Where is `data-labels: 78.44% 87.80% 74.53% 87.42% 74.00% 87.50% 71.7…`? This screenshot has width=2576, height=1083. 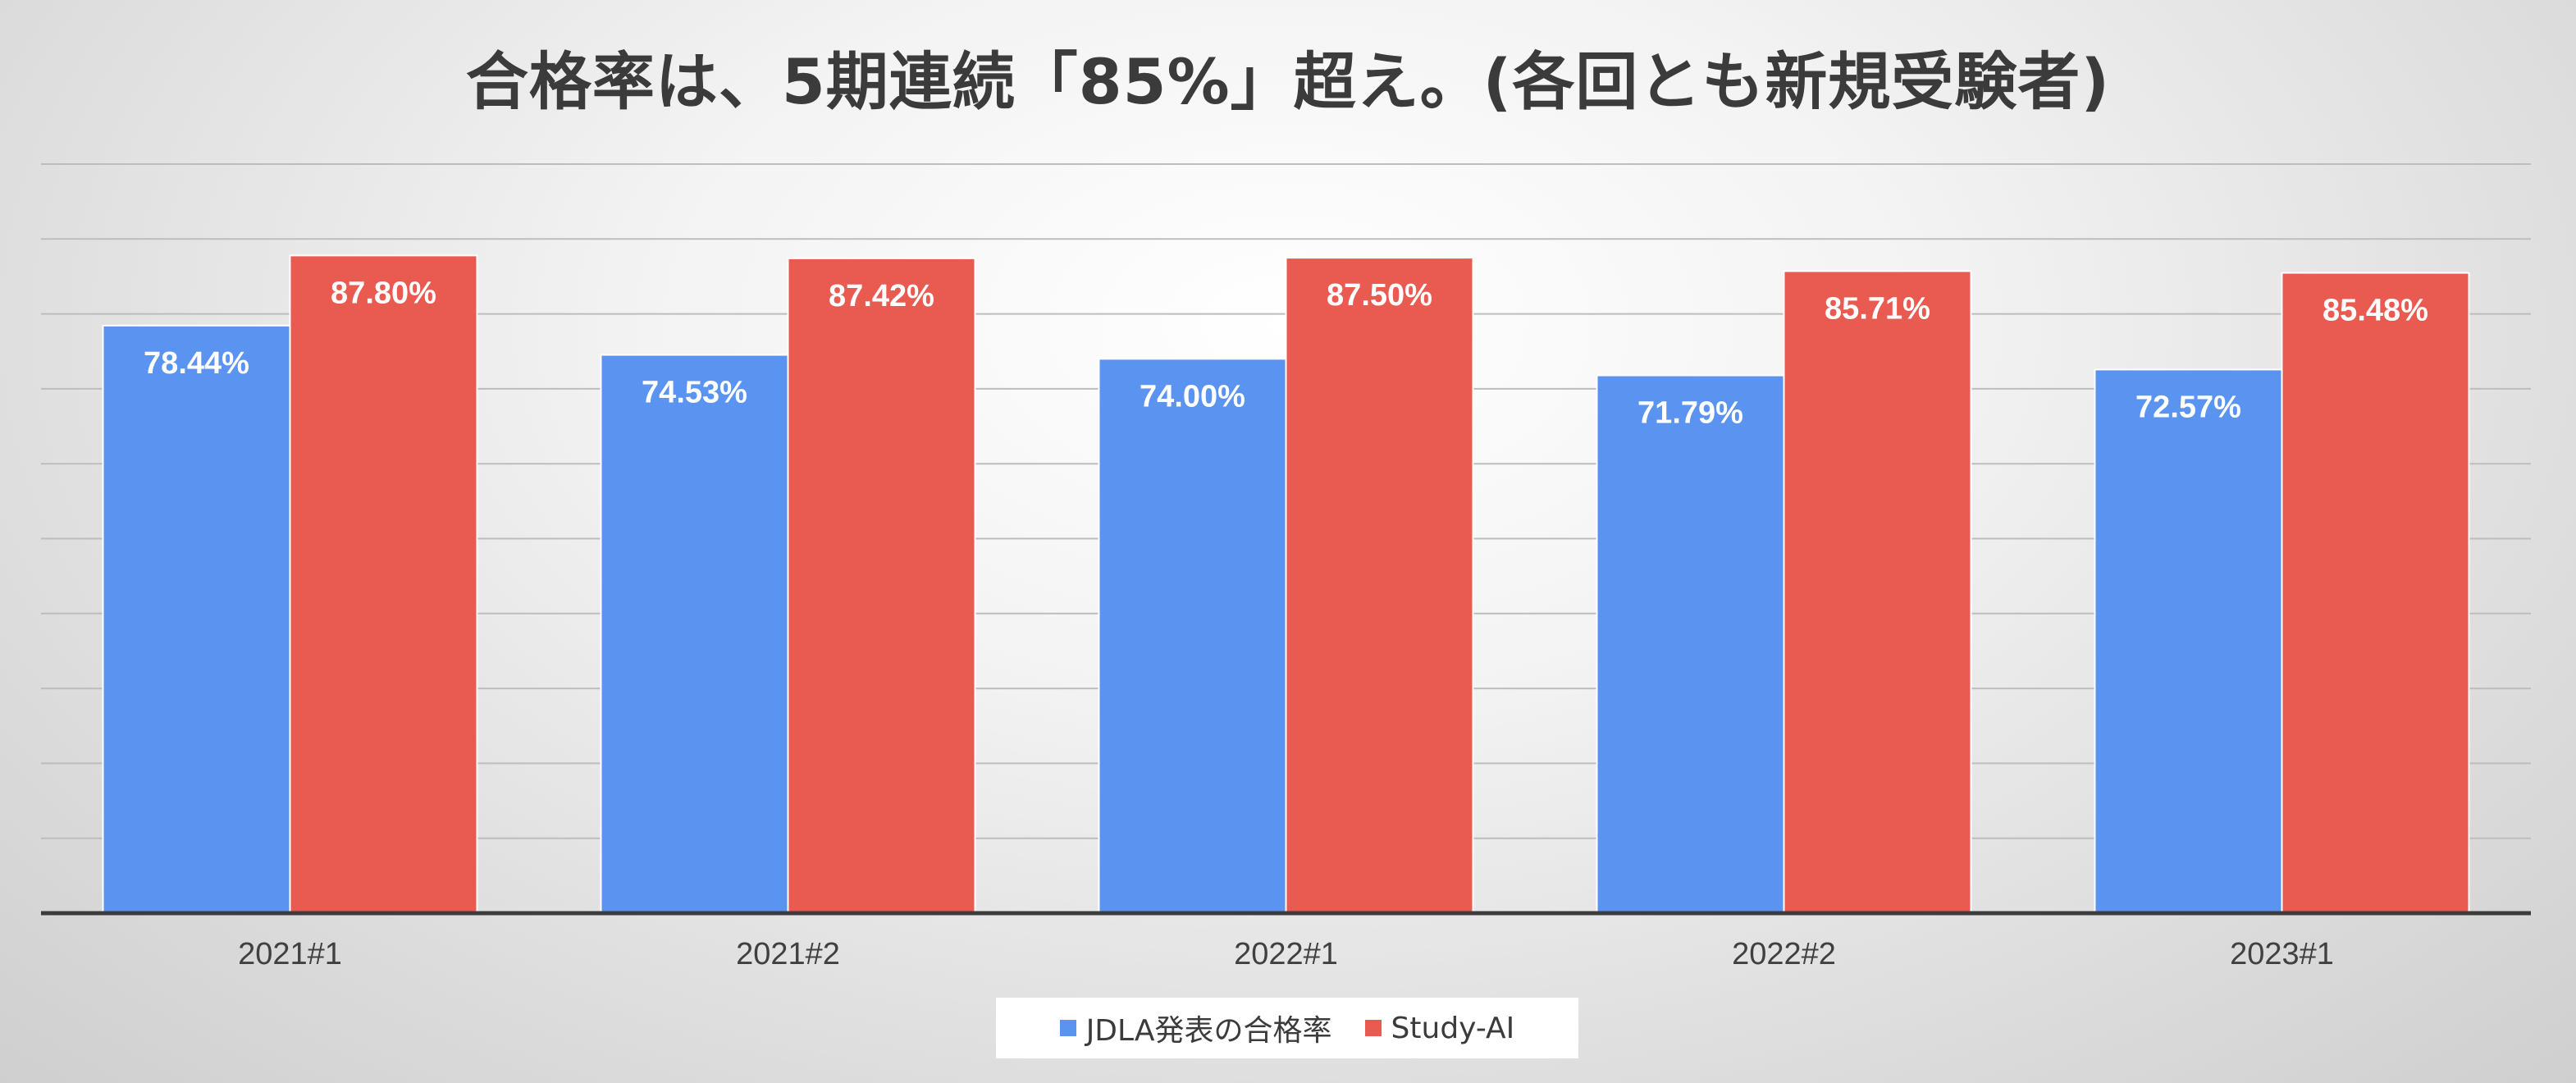
data-labels: 78.44% 87.80% 74.53% 87.42% 74.00% 87.50% 71.7… is located at coordinates (1286, 353).